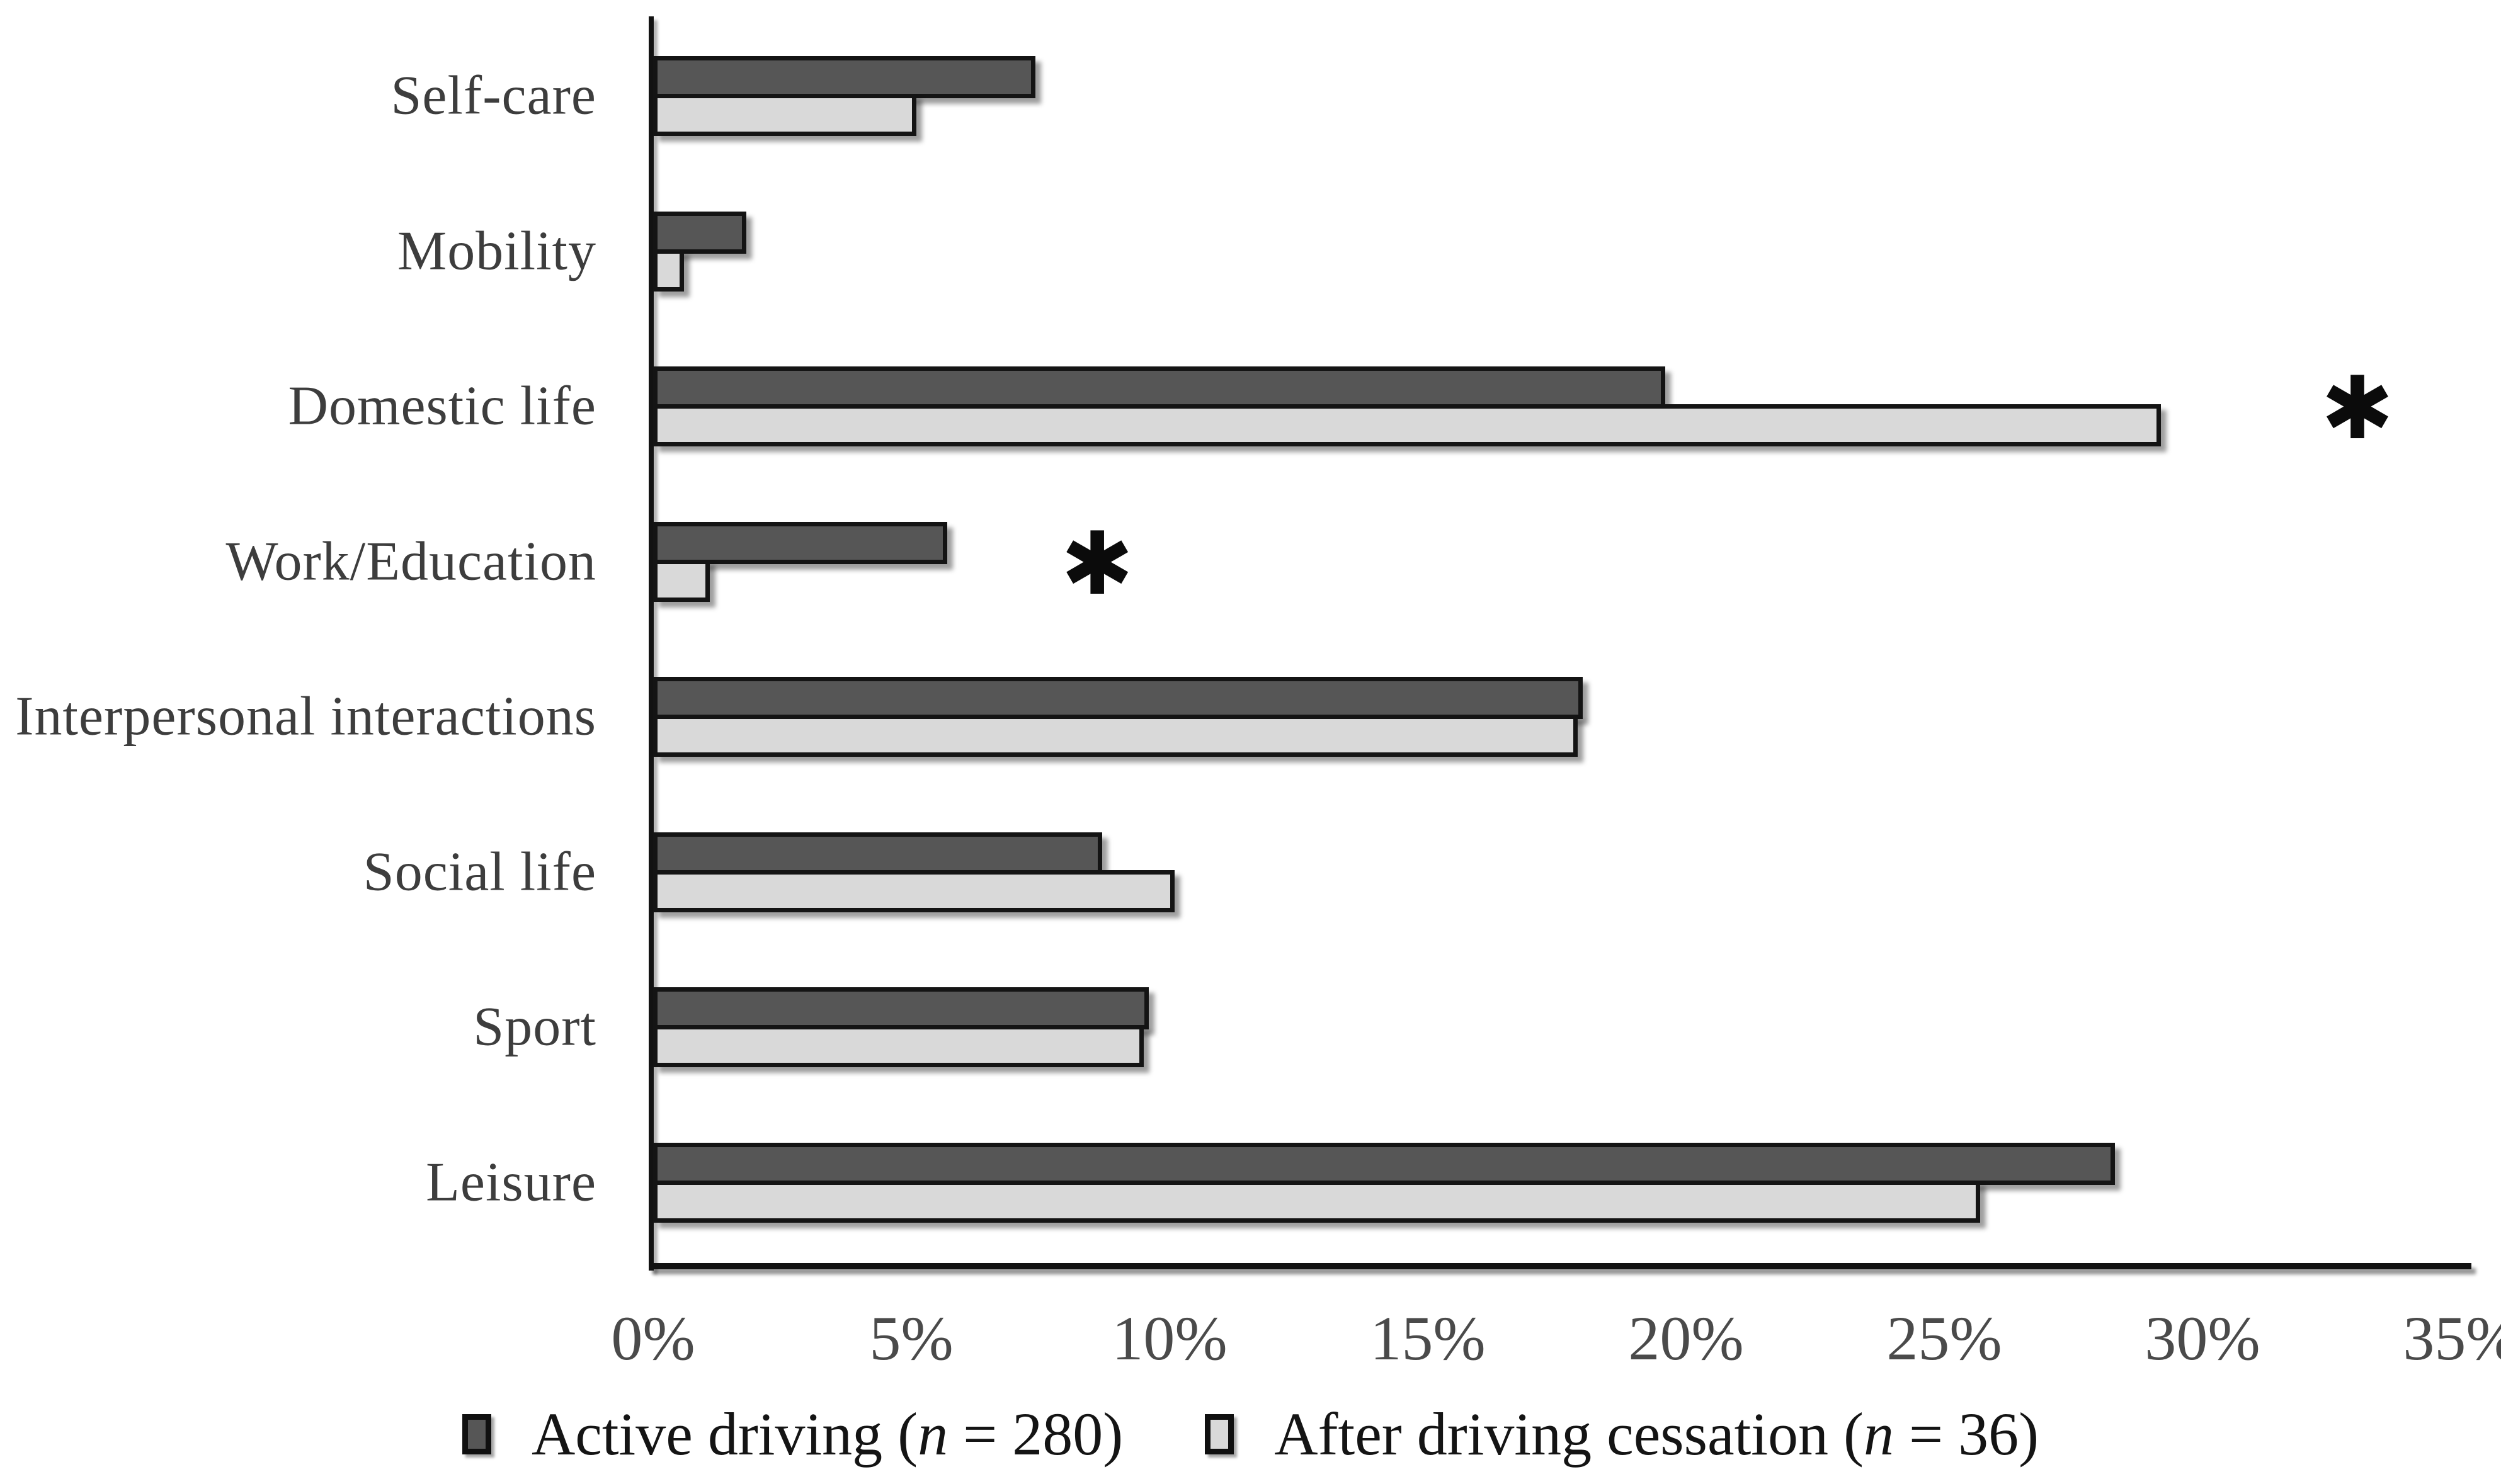 The width and height of the screenshot is (2501, 1484). What do you see at coordinates (1560, 1266) in the screenshot?
I see `x-axis-line` at bounding box center [1560, 1266].